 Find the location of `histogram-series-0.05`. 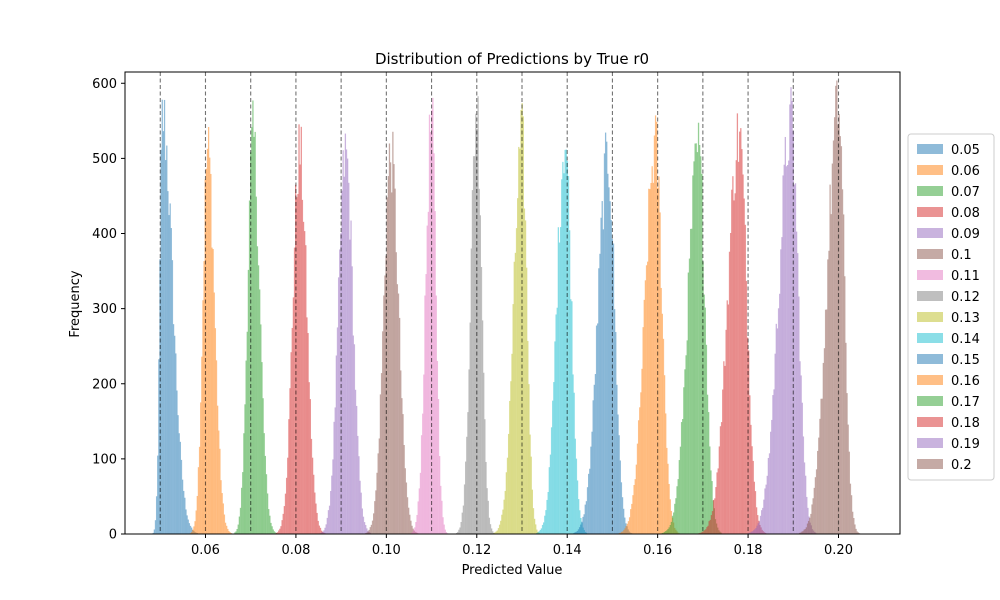

histogram-series-0.05 is located at coordinates (175, 317).